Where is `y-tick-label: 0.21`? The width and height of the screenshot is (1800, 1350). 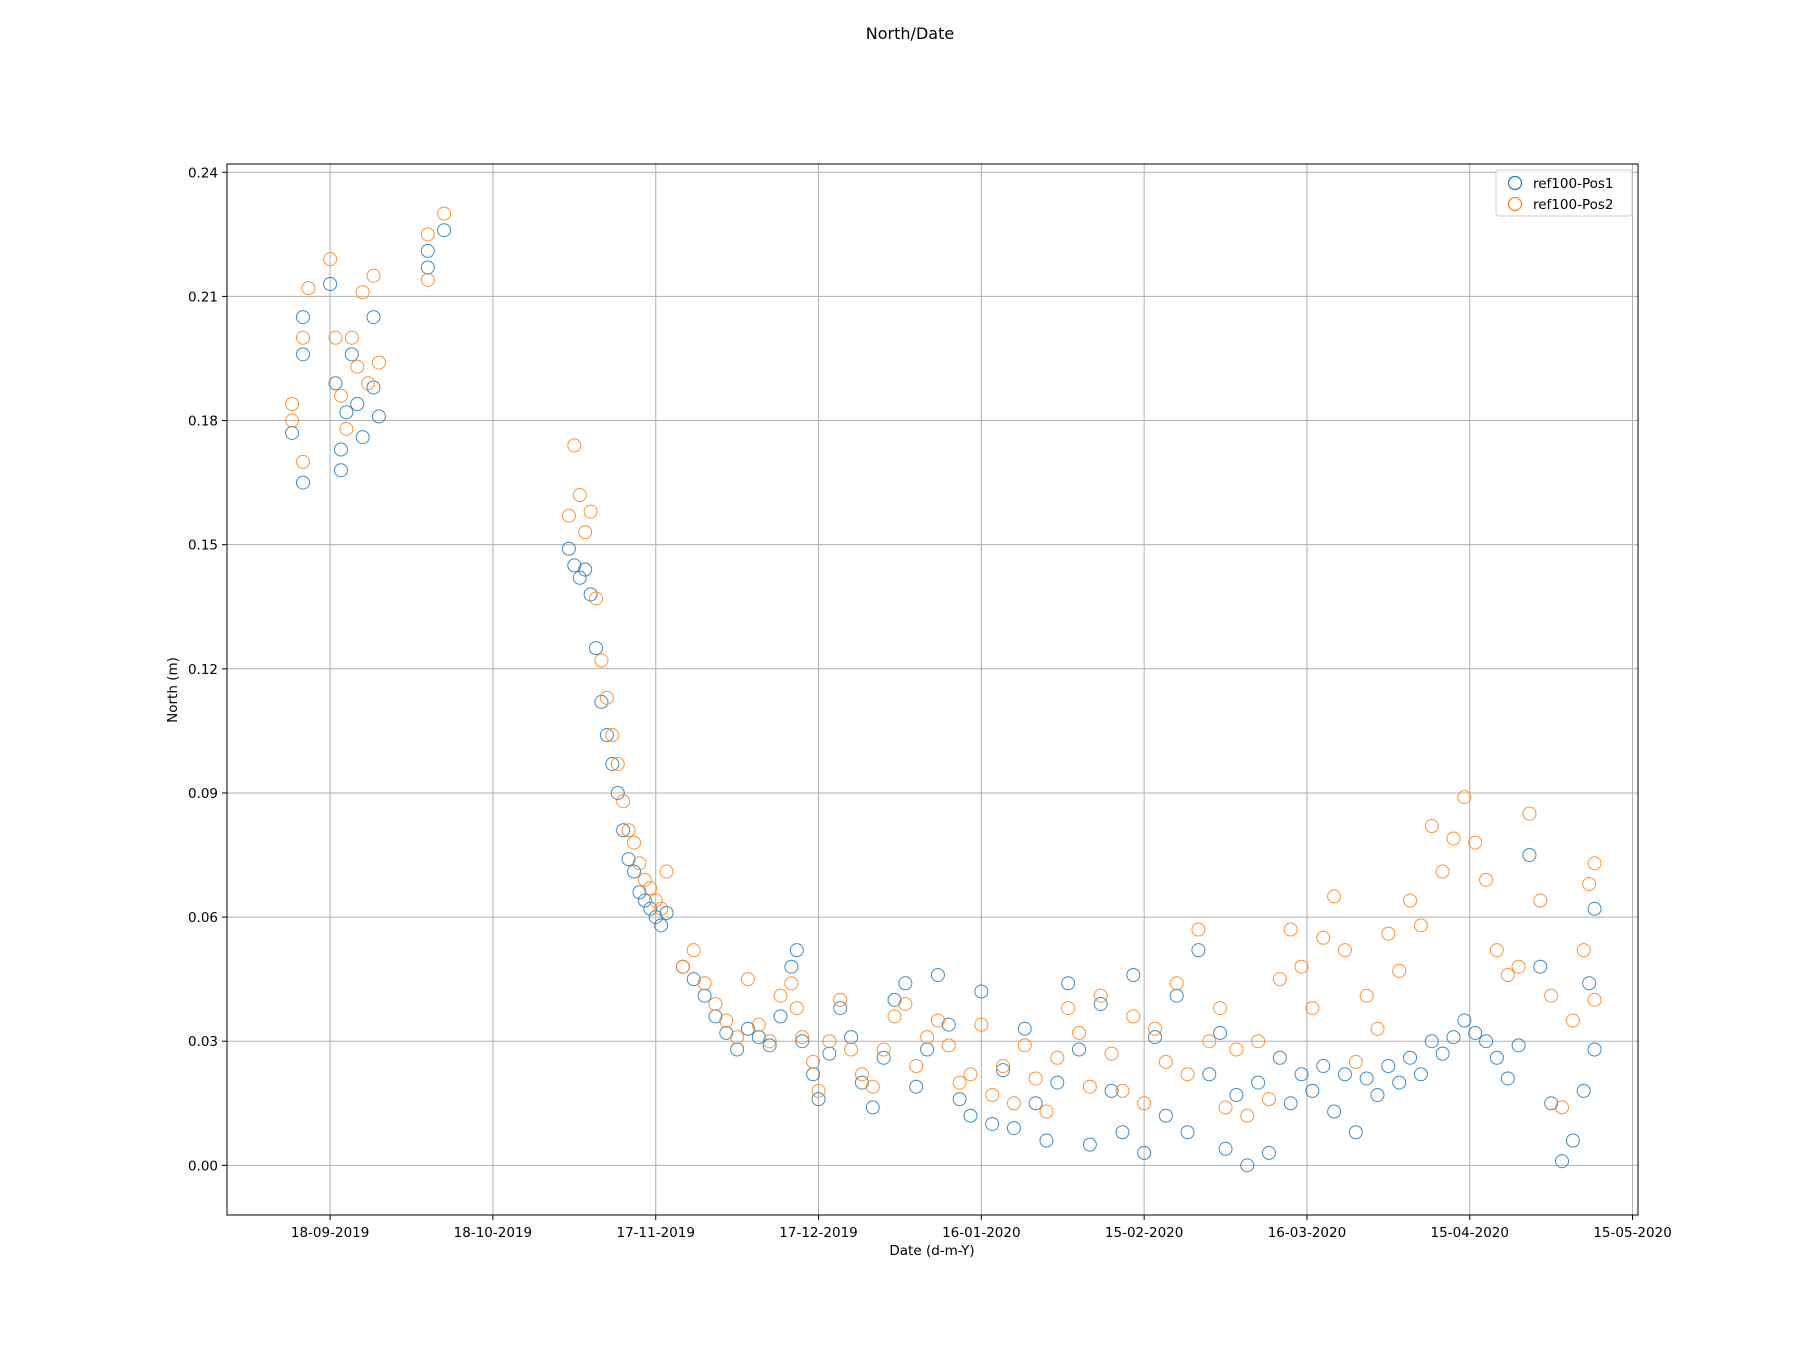
y-tick-label: 0.21 is located at coordinates (203, 297).